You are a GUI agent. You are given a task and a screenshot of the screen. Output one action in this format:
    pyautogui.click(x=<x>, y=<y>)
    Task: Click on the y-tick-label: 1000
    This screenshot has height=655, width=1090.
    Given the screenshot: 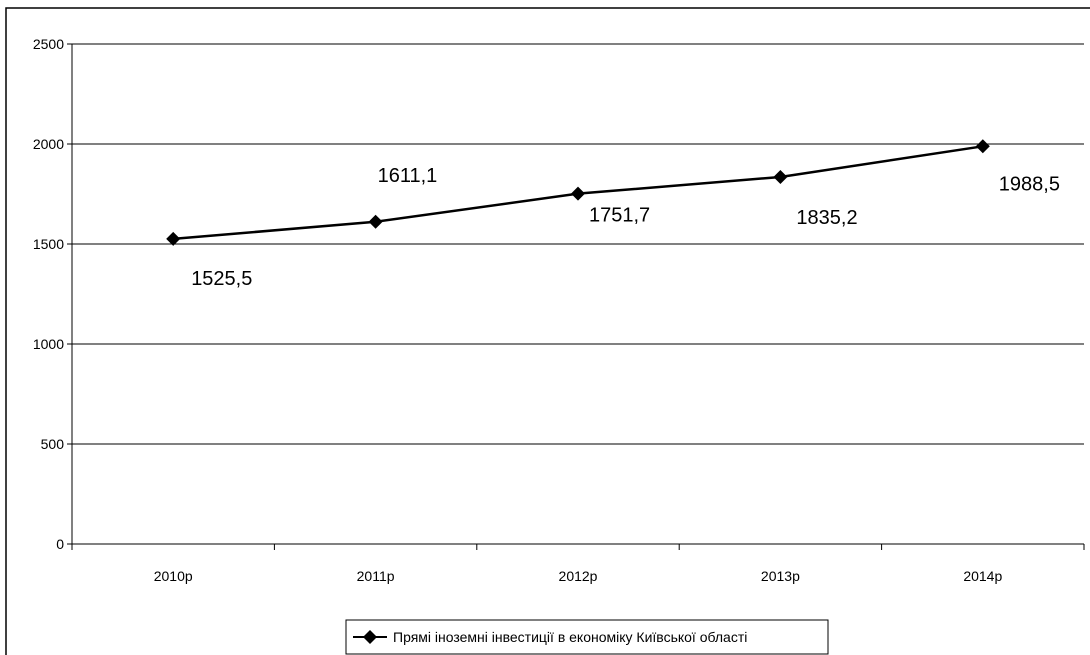 What is the action you would take?
    pyautogui.click(x=48, y=344)
    